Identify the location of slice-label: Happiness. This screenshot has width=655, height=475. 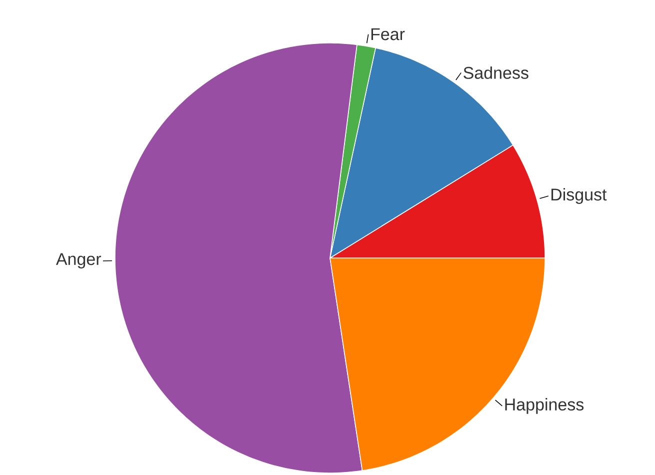
(544, 406).